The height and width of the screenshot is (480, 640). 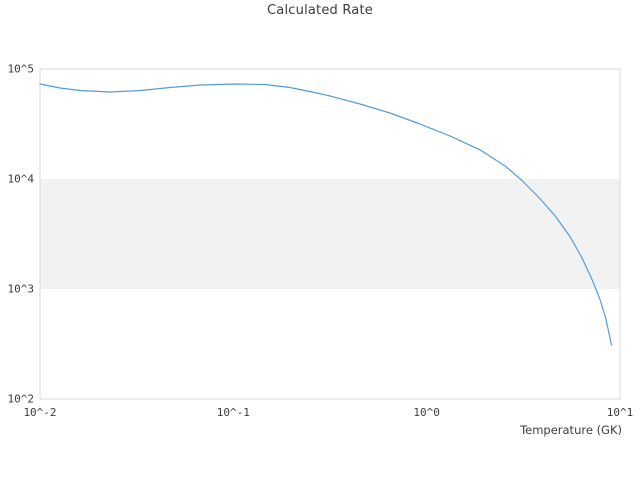 What do you see at coordinates (320, 10) in the screenshot?
I see `chart-title: Calculated Rate` at bounding box center [320, 10].